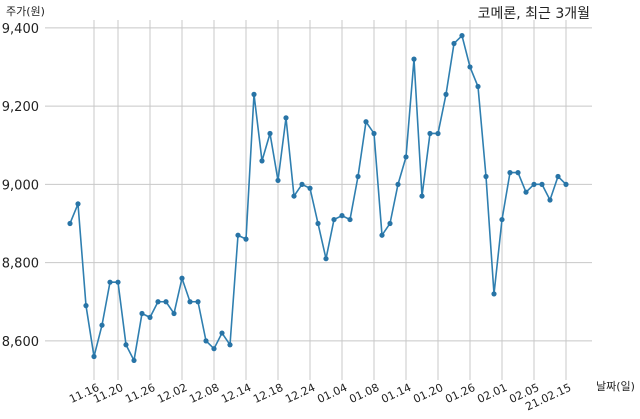 Image resolution: width=640 pixels, height=419 pixels. What do you see at coordinates (615, 386) in the screenshot?
I see `x-axis-label: 날짜(일)` at bounding box center [615, 386].